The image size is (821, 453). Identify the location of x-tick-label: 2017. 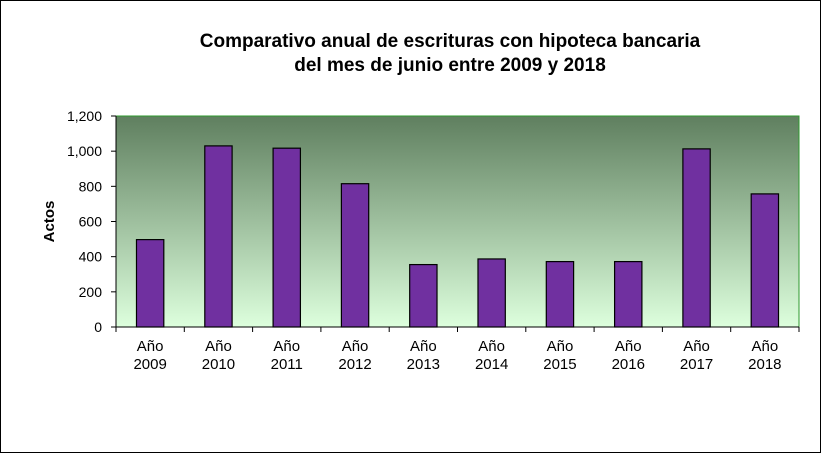
(696, 364).